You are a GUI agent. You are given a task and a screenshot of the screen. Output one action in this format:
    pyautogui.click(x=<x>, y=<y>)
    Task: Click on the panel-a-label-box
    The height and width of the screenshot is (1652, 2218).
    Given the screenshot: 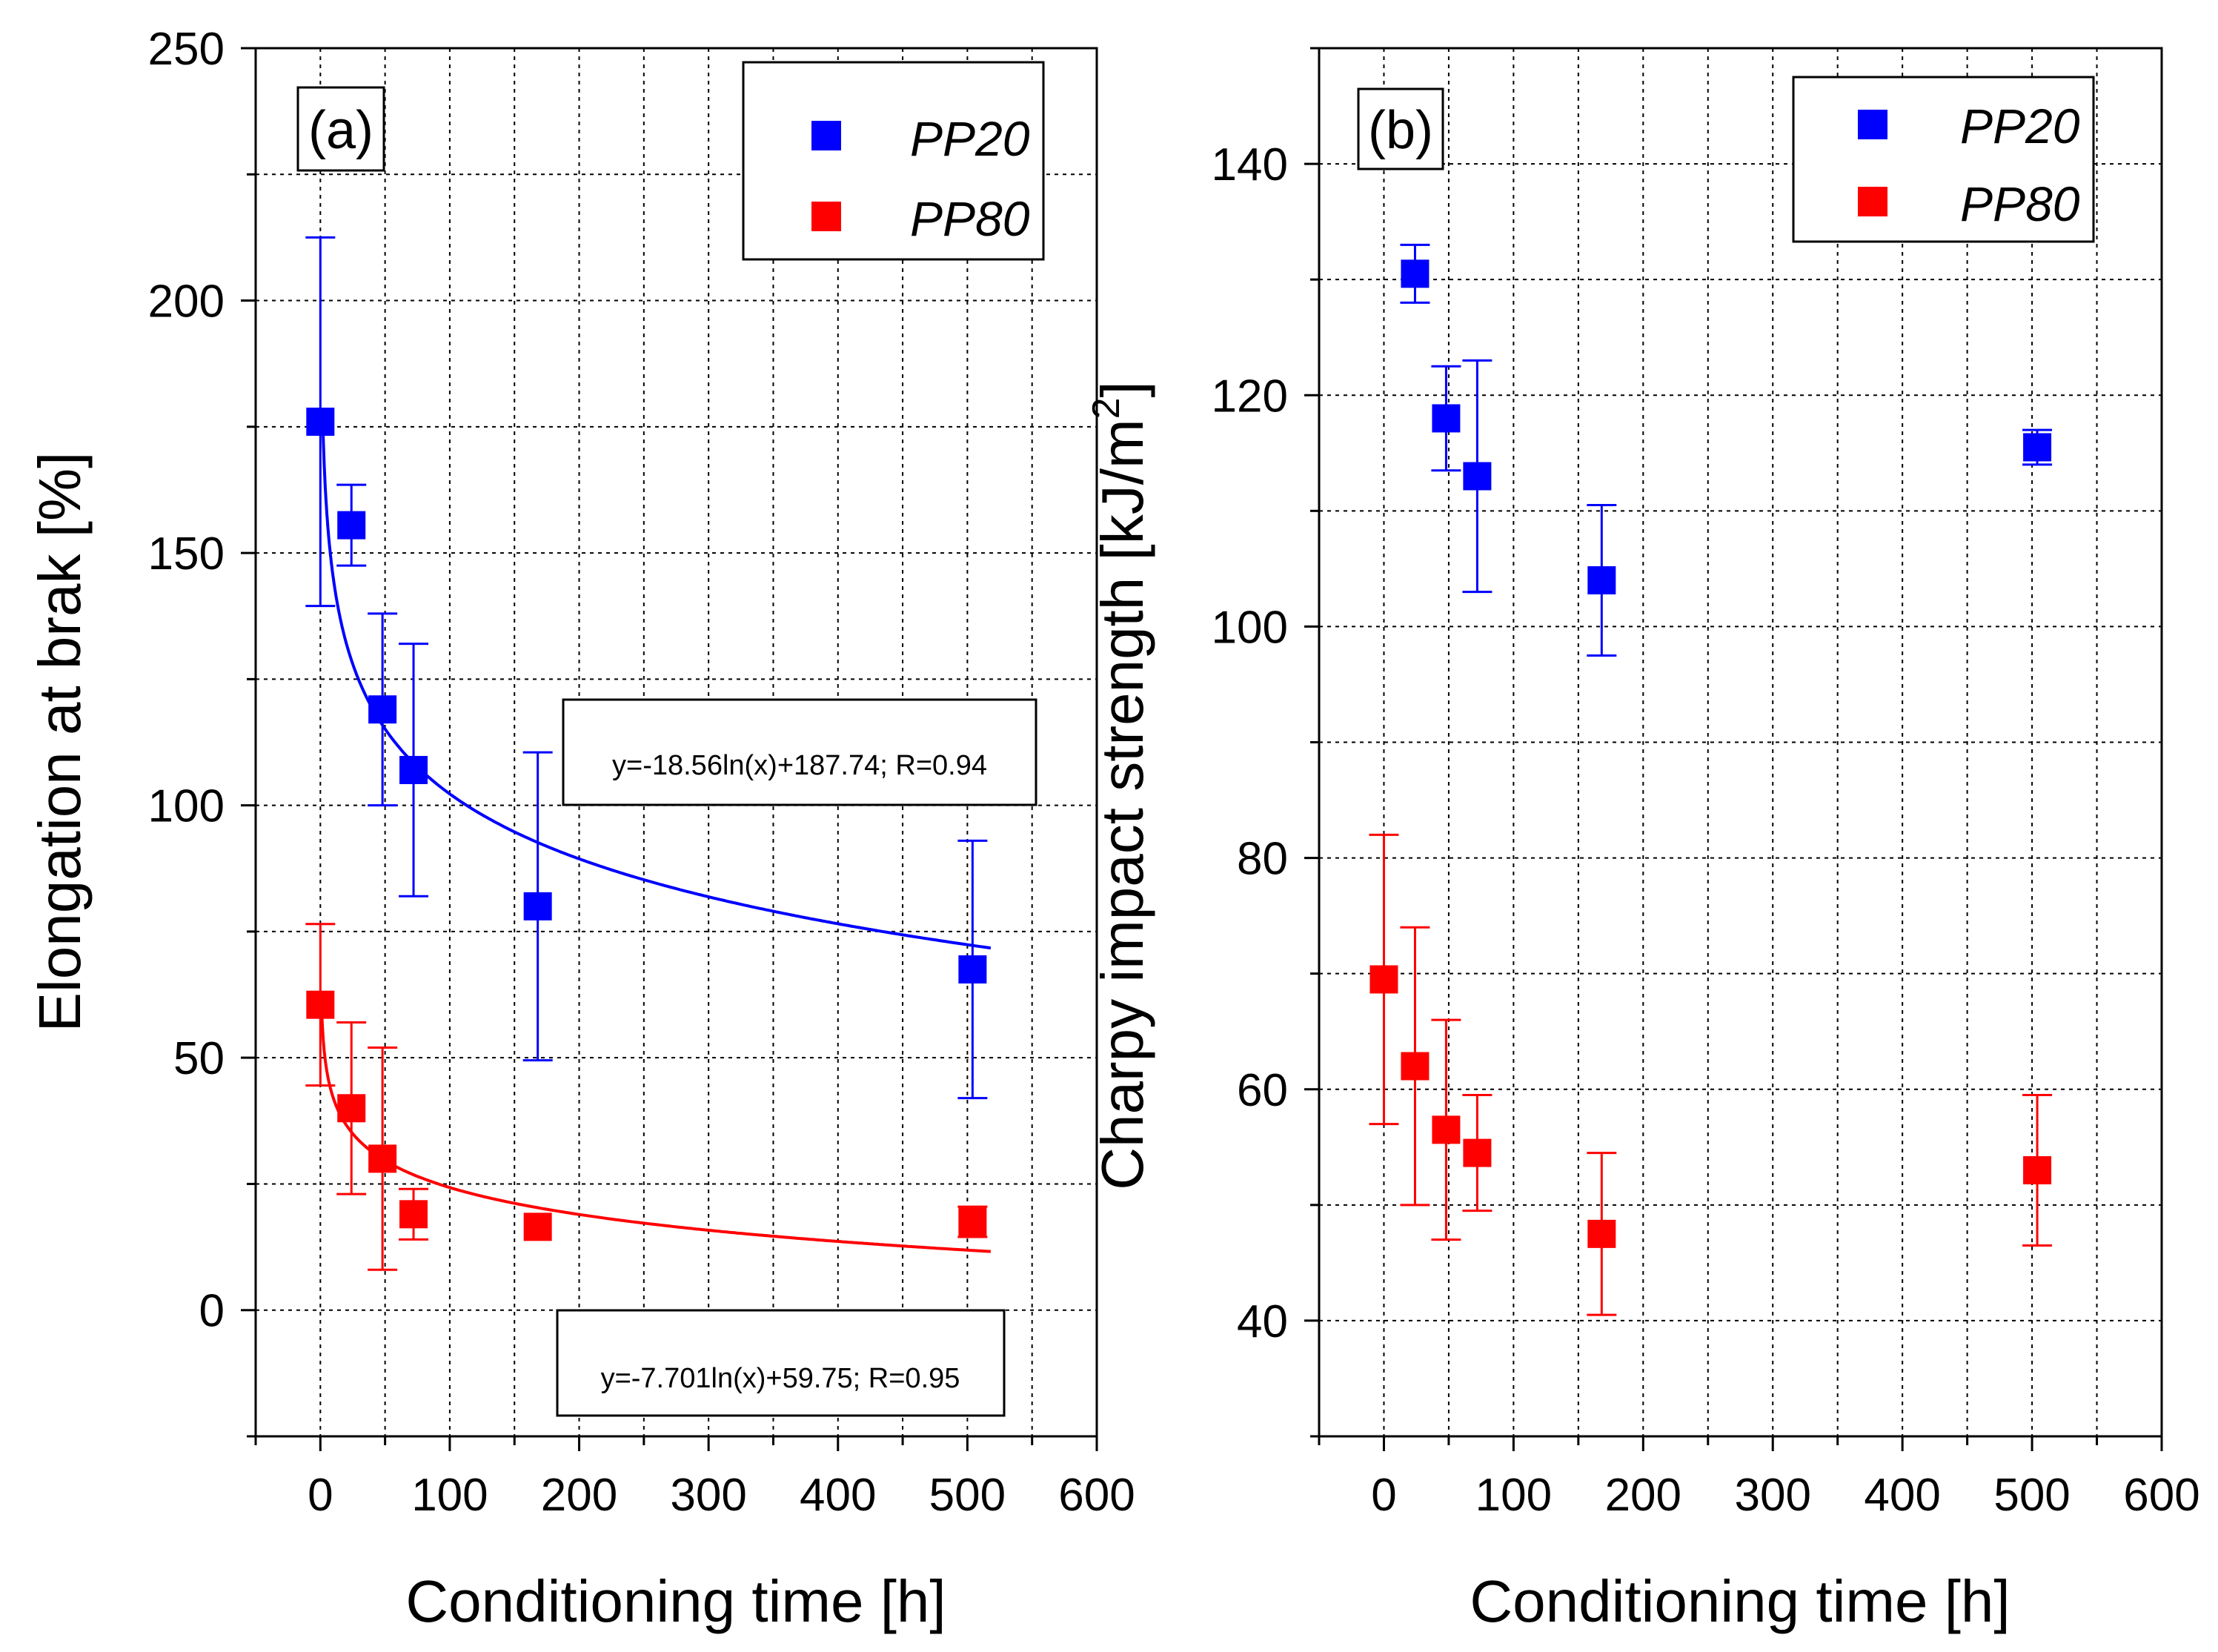 What is the action you would take?
    pyautogui.click(x=340, y=129)
    